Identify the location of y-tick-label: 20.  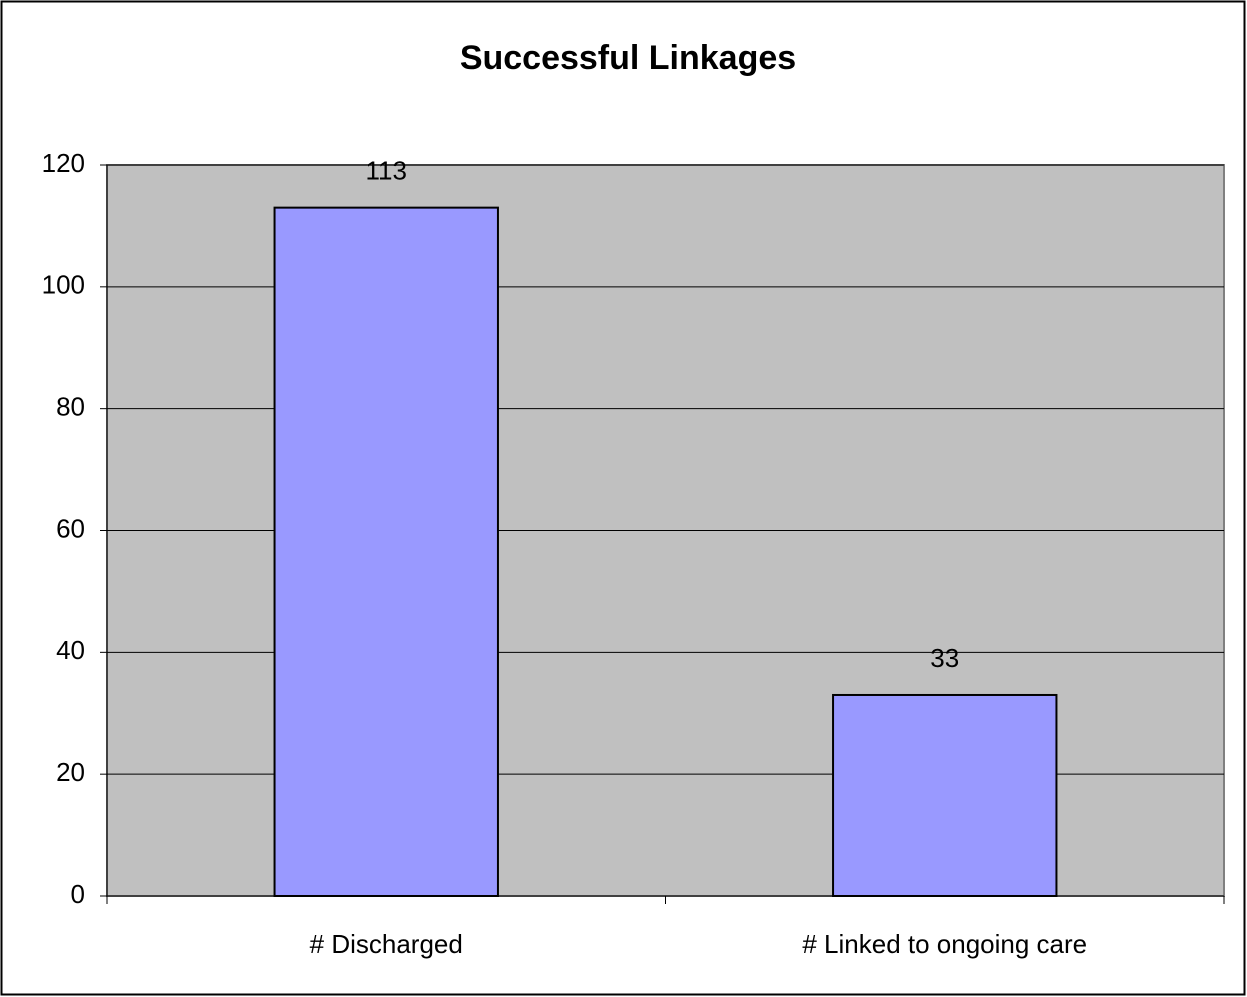
(70, 772).